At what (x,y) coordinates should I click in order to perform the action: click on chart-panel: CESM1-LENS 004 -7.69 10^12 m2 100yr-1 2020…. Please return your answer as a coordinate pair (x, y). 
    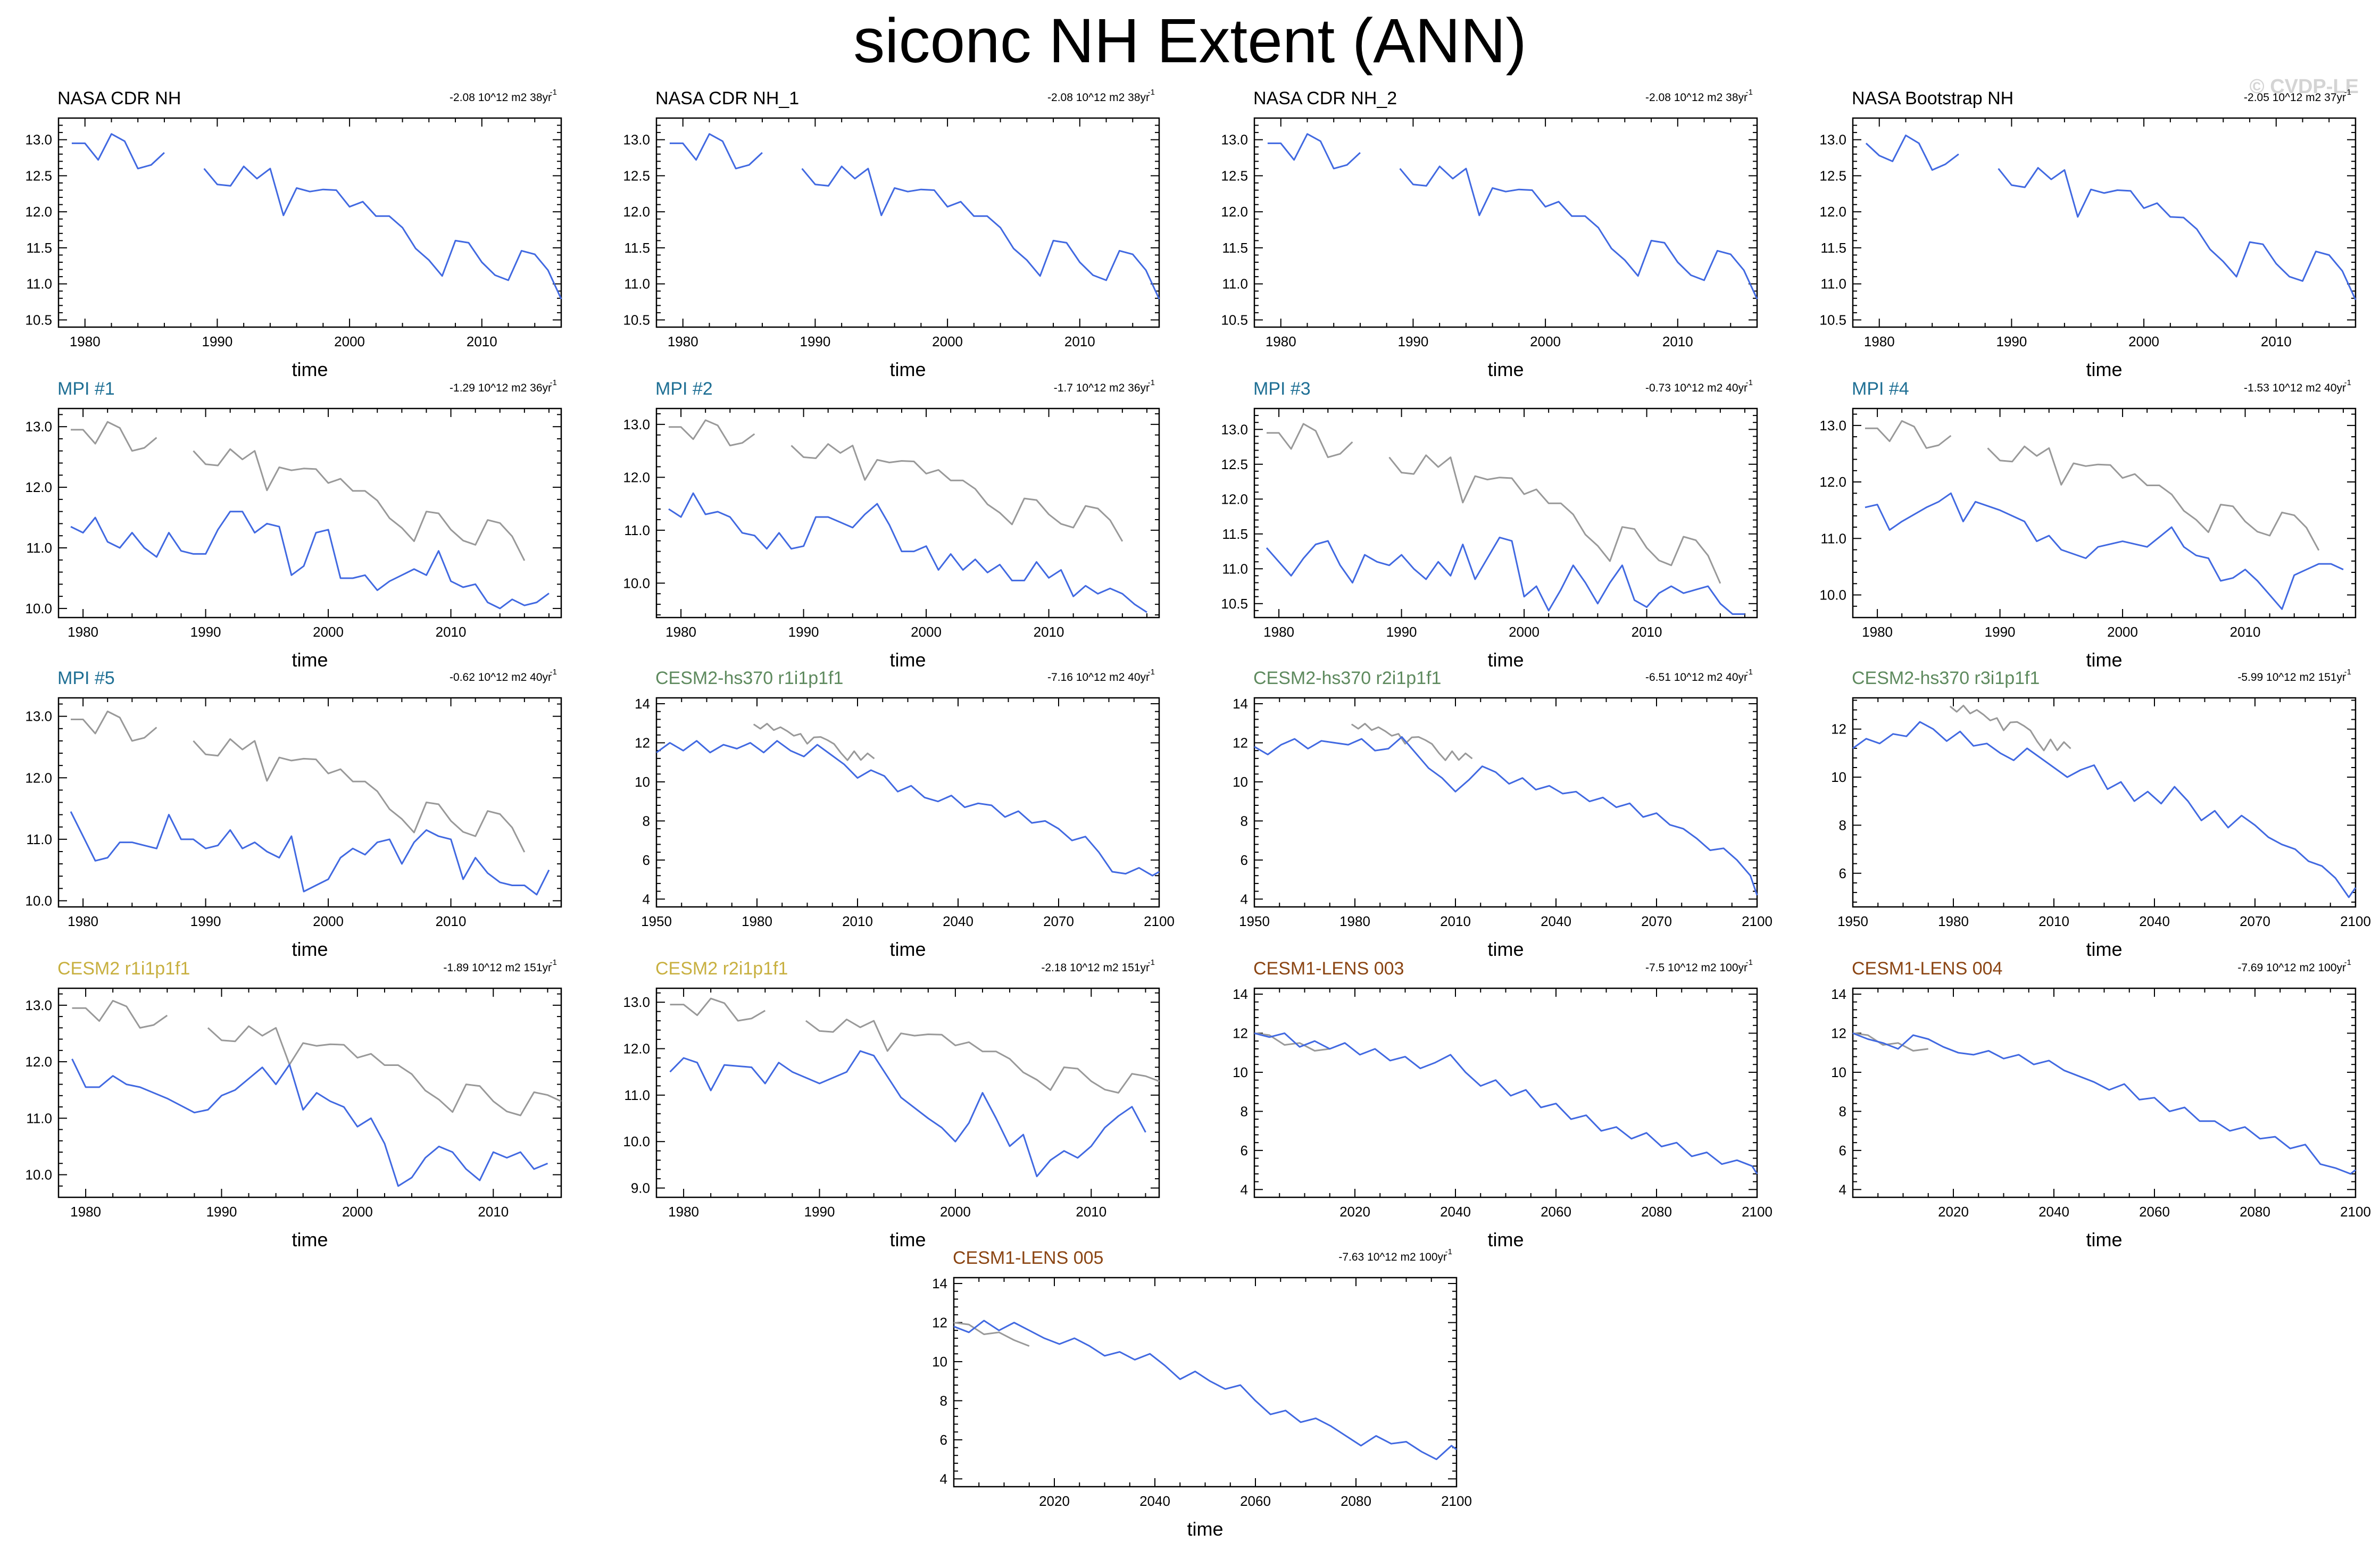
    Looking at the image, I should click on (2101, 1105).